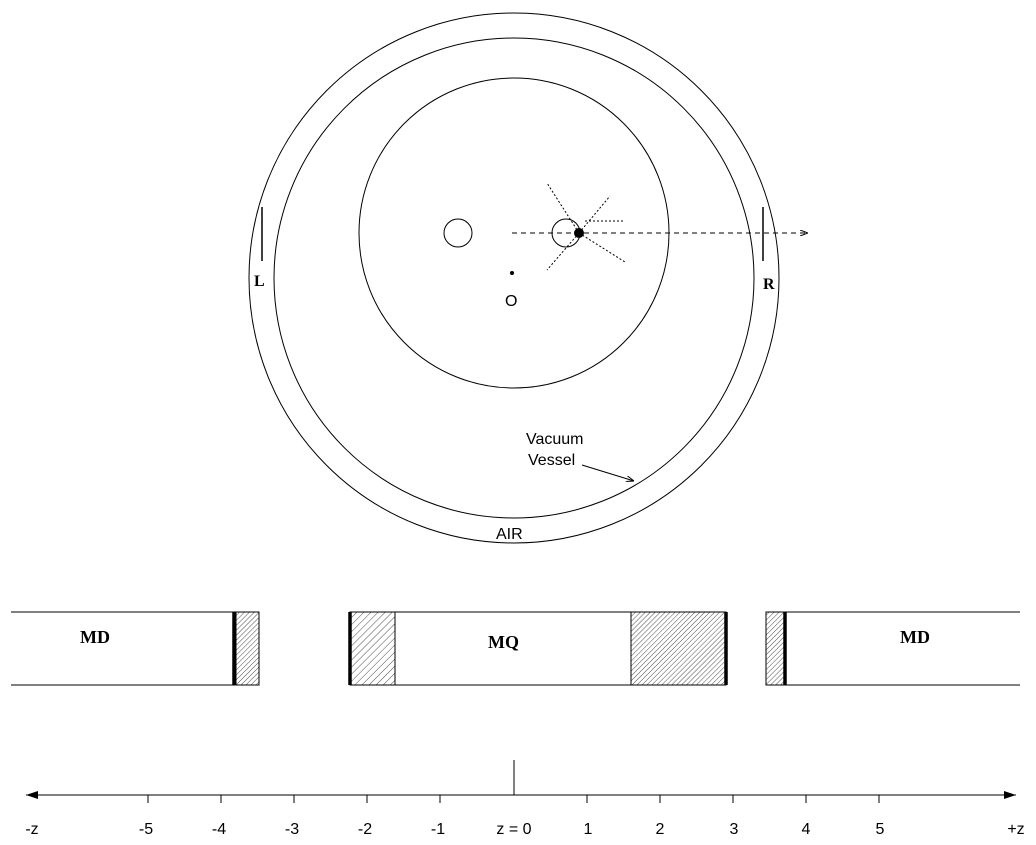 The image size is (1036, 845). Describe the element at coordinates (513, 799) in the screenshot. I see `z-axis-ticks` at that location.